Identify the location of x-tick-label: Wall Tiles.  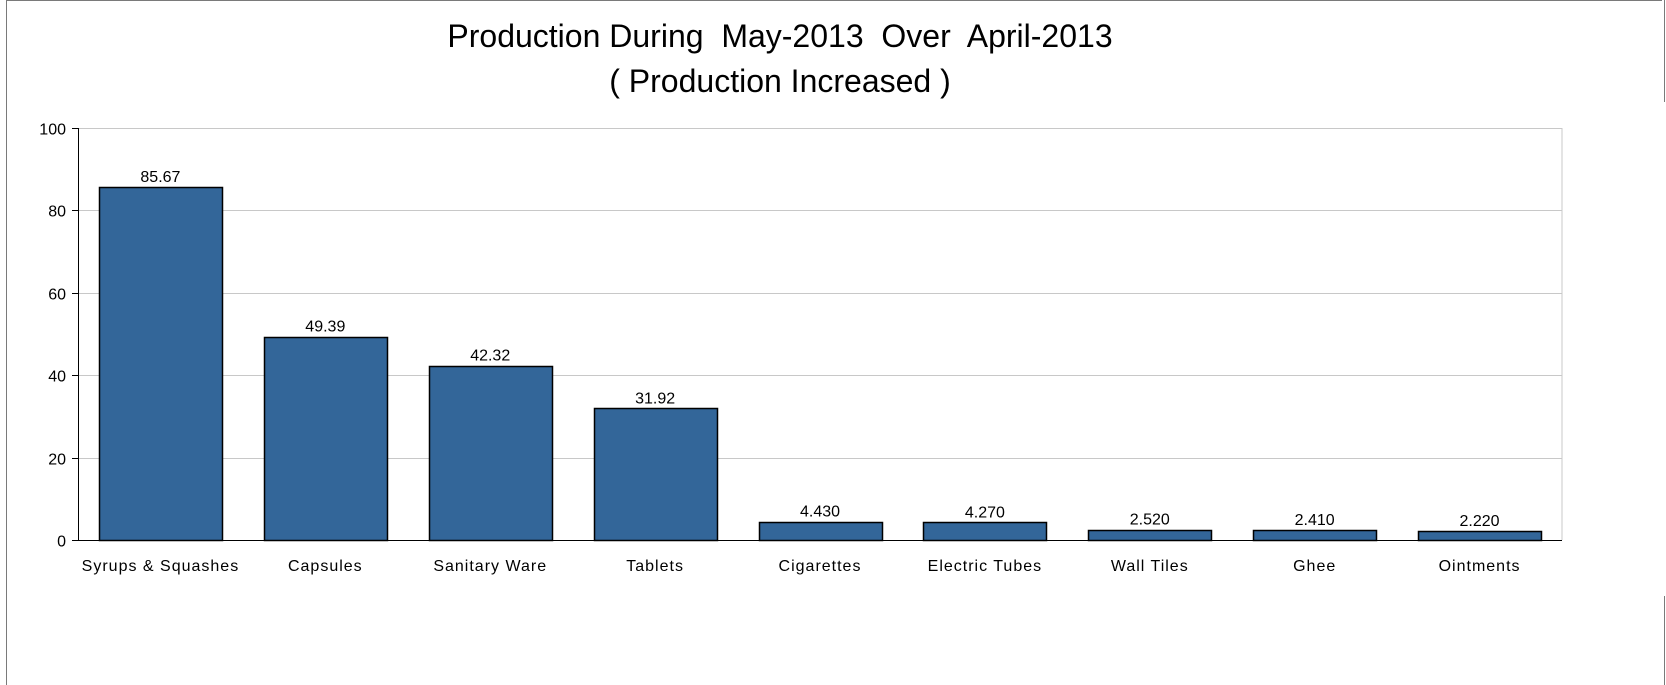
(1150, 566).